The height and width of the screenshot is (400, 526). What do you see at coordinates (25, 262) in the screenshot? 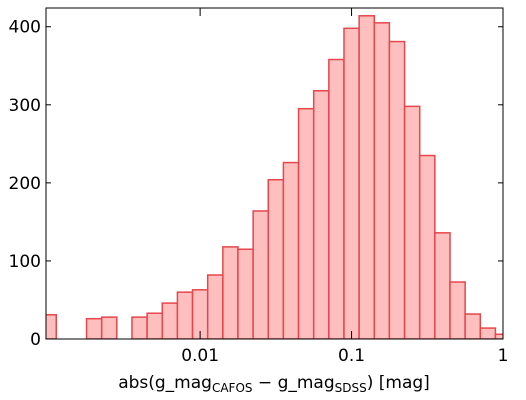
I see `y-tick-label: 100` at bounding box center [25, 262].